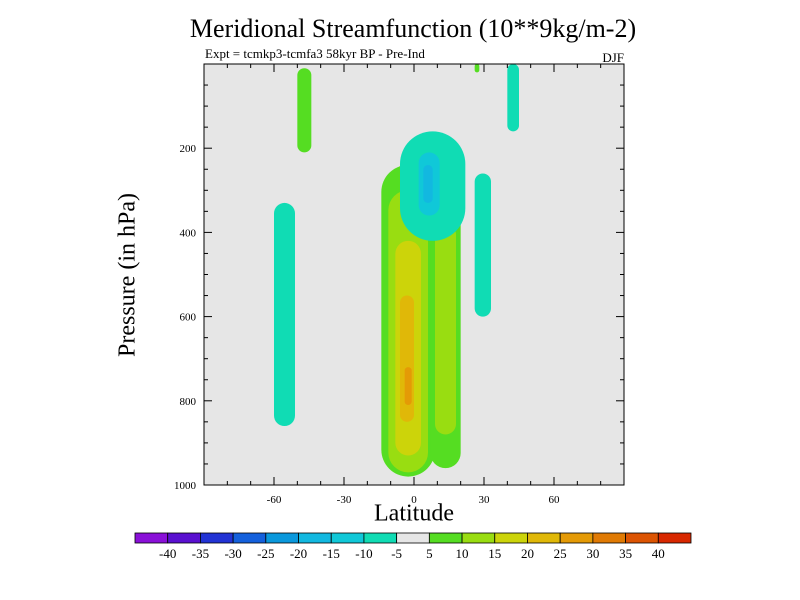  I want to click on colorbar-label: 20, so click(527, 553).